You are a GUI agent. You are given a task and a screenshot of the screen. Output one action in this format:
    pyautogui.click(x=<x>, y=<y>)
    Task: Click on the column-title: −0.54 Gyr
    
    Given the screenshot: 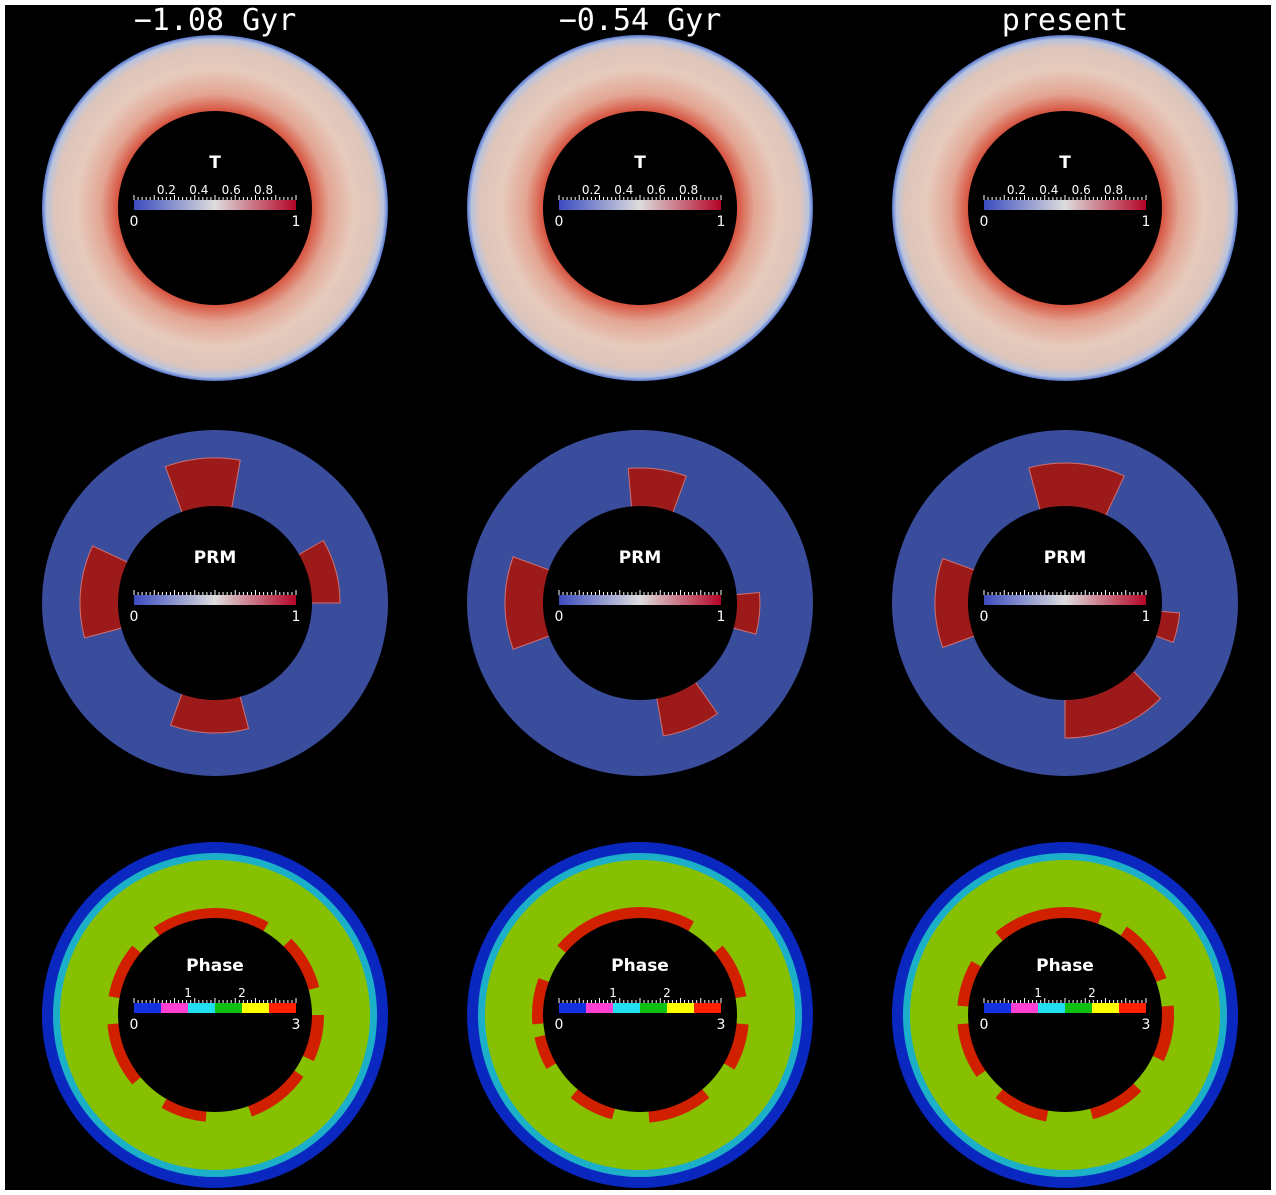 What is the action you would take?
    pyautogui.click(x=640, y=20)
    